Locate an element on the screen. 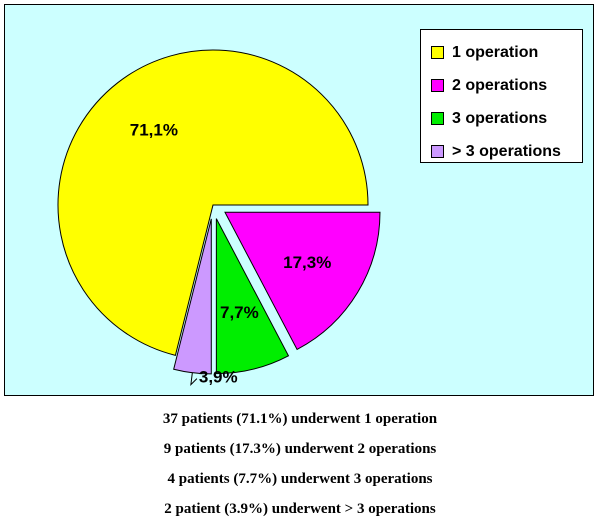 Image resolution: width=600 pixels, height=526 pixels. legend-label: > 3 operations is located at coordinates (506, 151).